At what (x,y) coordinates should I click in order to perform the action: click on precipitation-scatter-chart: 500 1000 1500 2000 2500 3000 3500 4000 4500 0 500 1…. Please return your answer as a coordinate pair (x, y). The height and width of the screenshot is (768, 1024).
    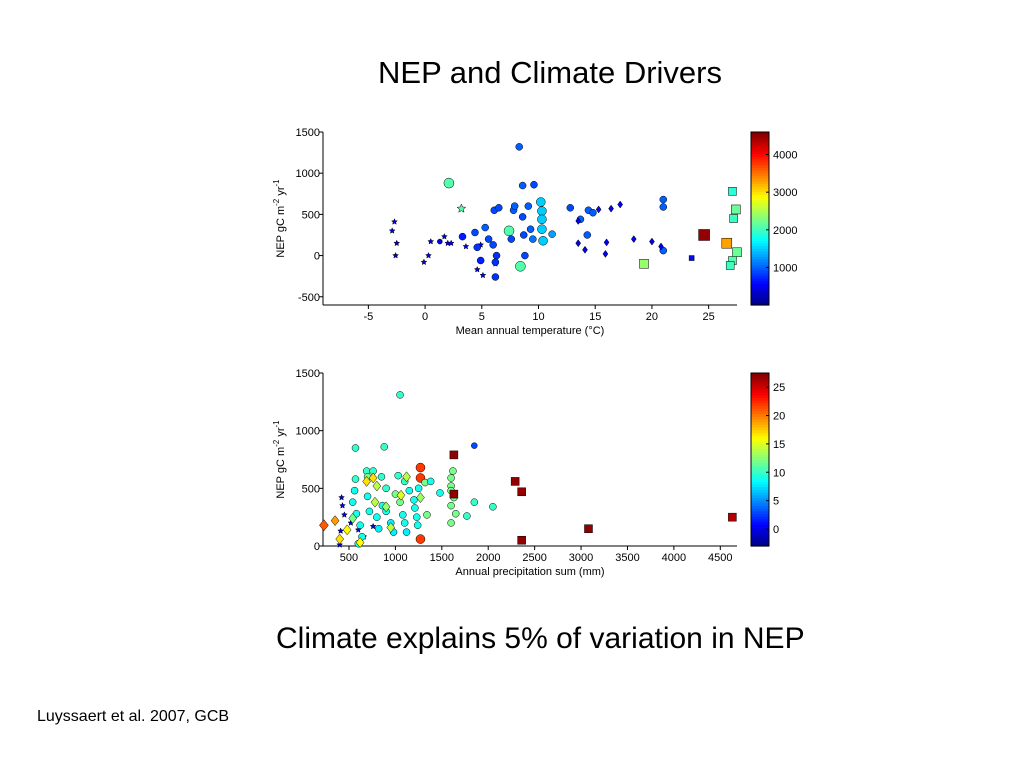
    Looking at the image, I should click on (528, 473).